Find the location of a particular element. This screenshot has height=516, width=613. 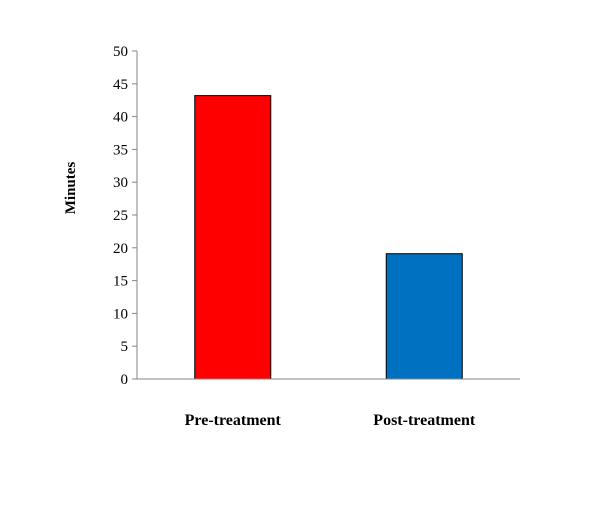

y-tick-label: 0 is located at coordinates (125, 380).